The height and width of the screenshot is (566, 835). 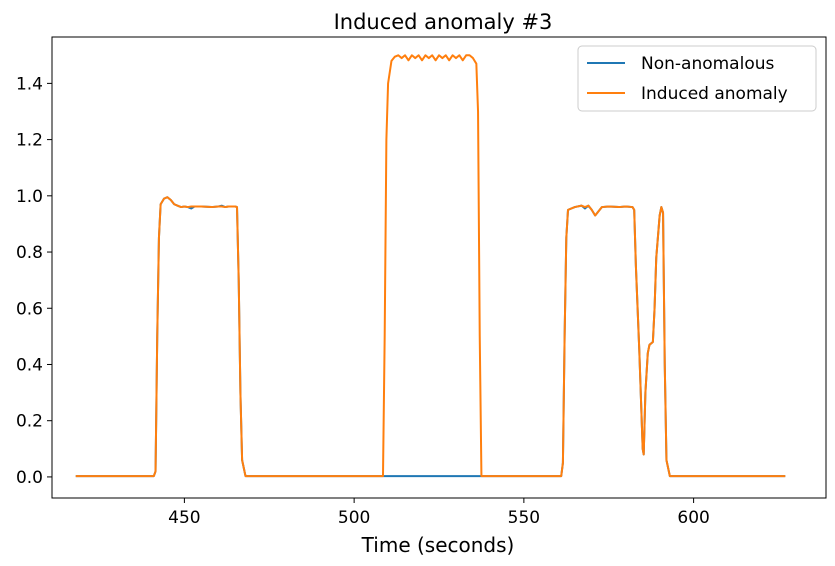 I want to click on x-tick-label-450: 450, so click(x=184, y=518).